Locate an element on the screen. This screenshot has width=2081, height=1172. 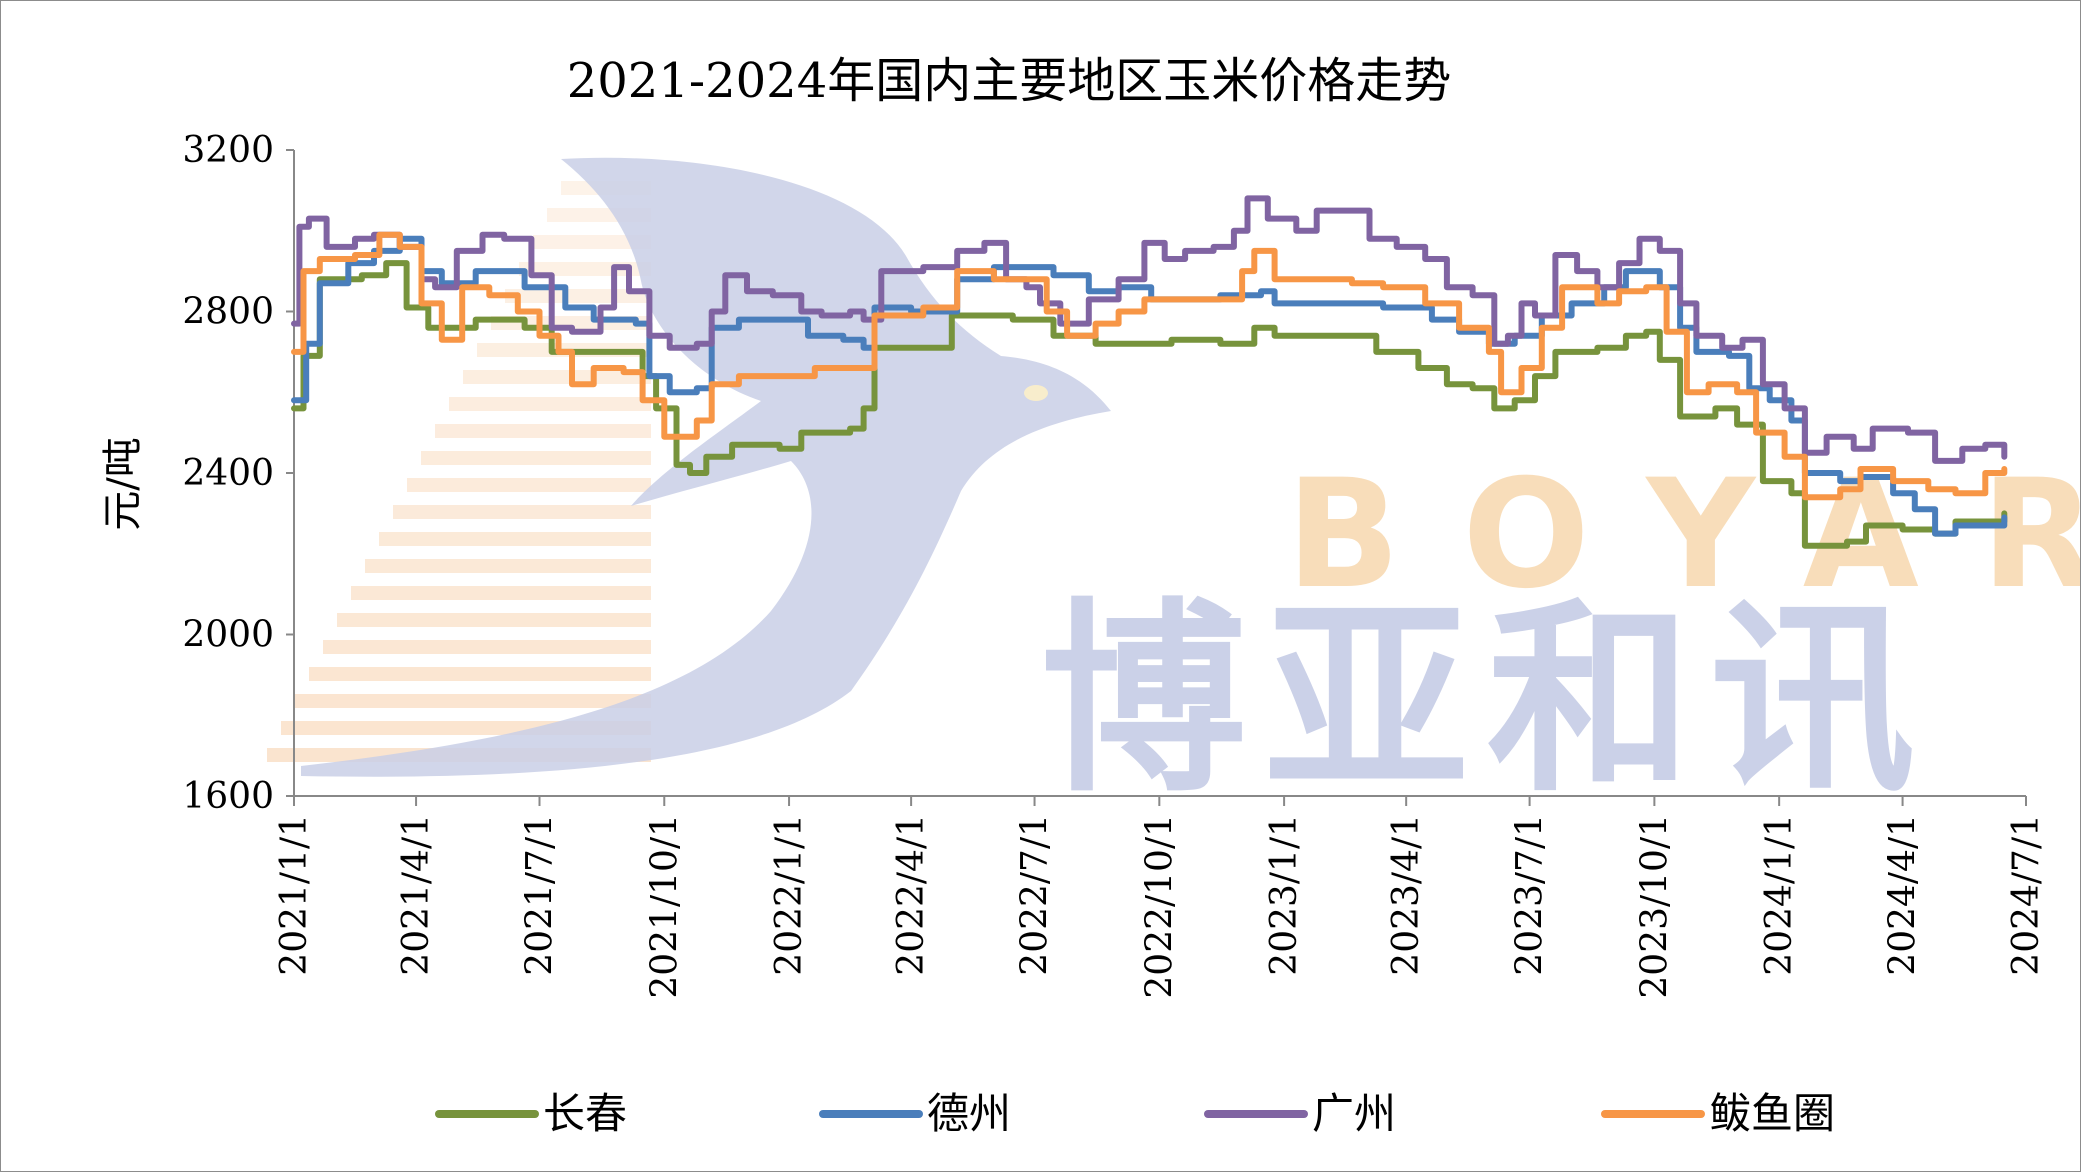
y-axis-ticks: 1600 2000 2400 2800 3200 is located at coordinates (238, 473).